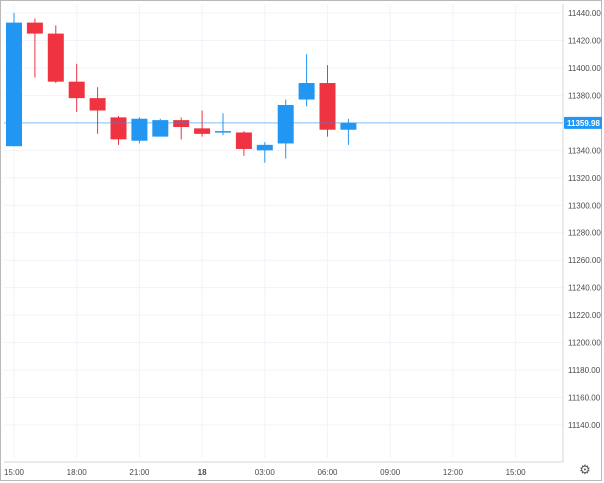 The image size is (604, 483). What do you see at coordinates (390, 472) in the screenshot?
I see `x-tick-label: 09:00` at bounding box center [390, 472].